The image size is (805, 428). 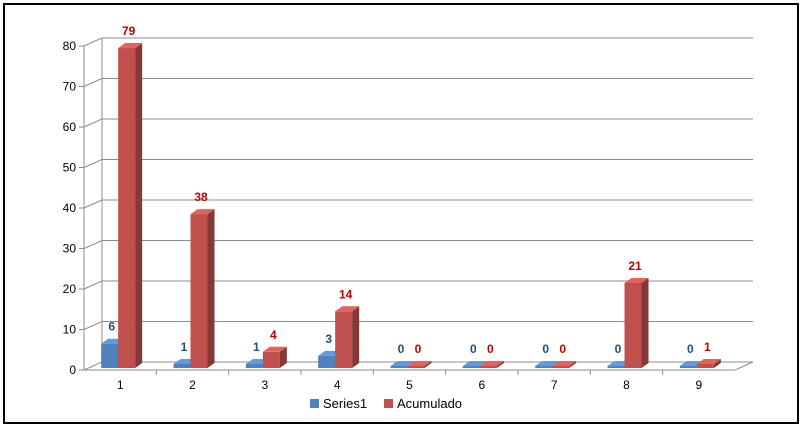 What do you see at coordinates (328, 339) in the screenshot?
I see `data-label-series1: 3` at bounding box center [328, 339].